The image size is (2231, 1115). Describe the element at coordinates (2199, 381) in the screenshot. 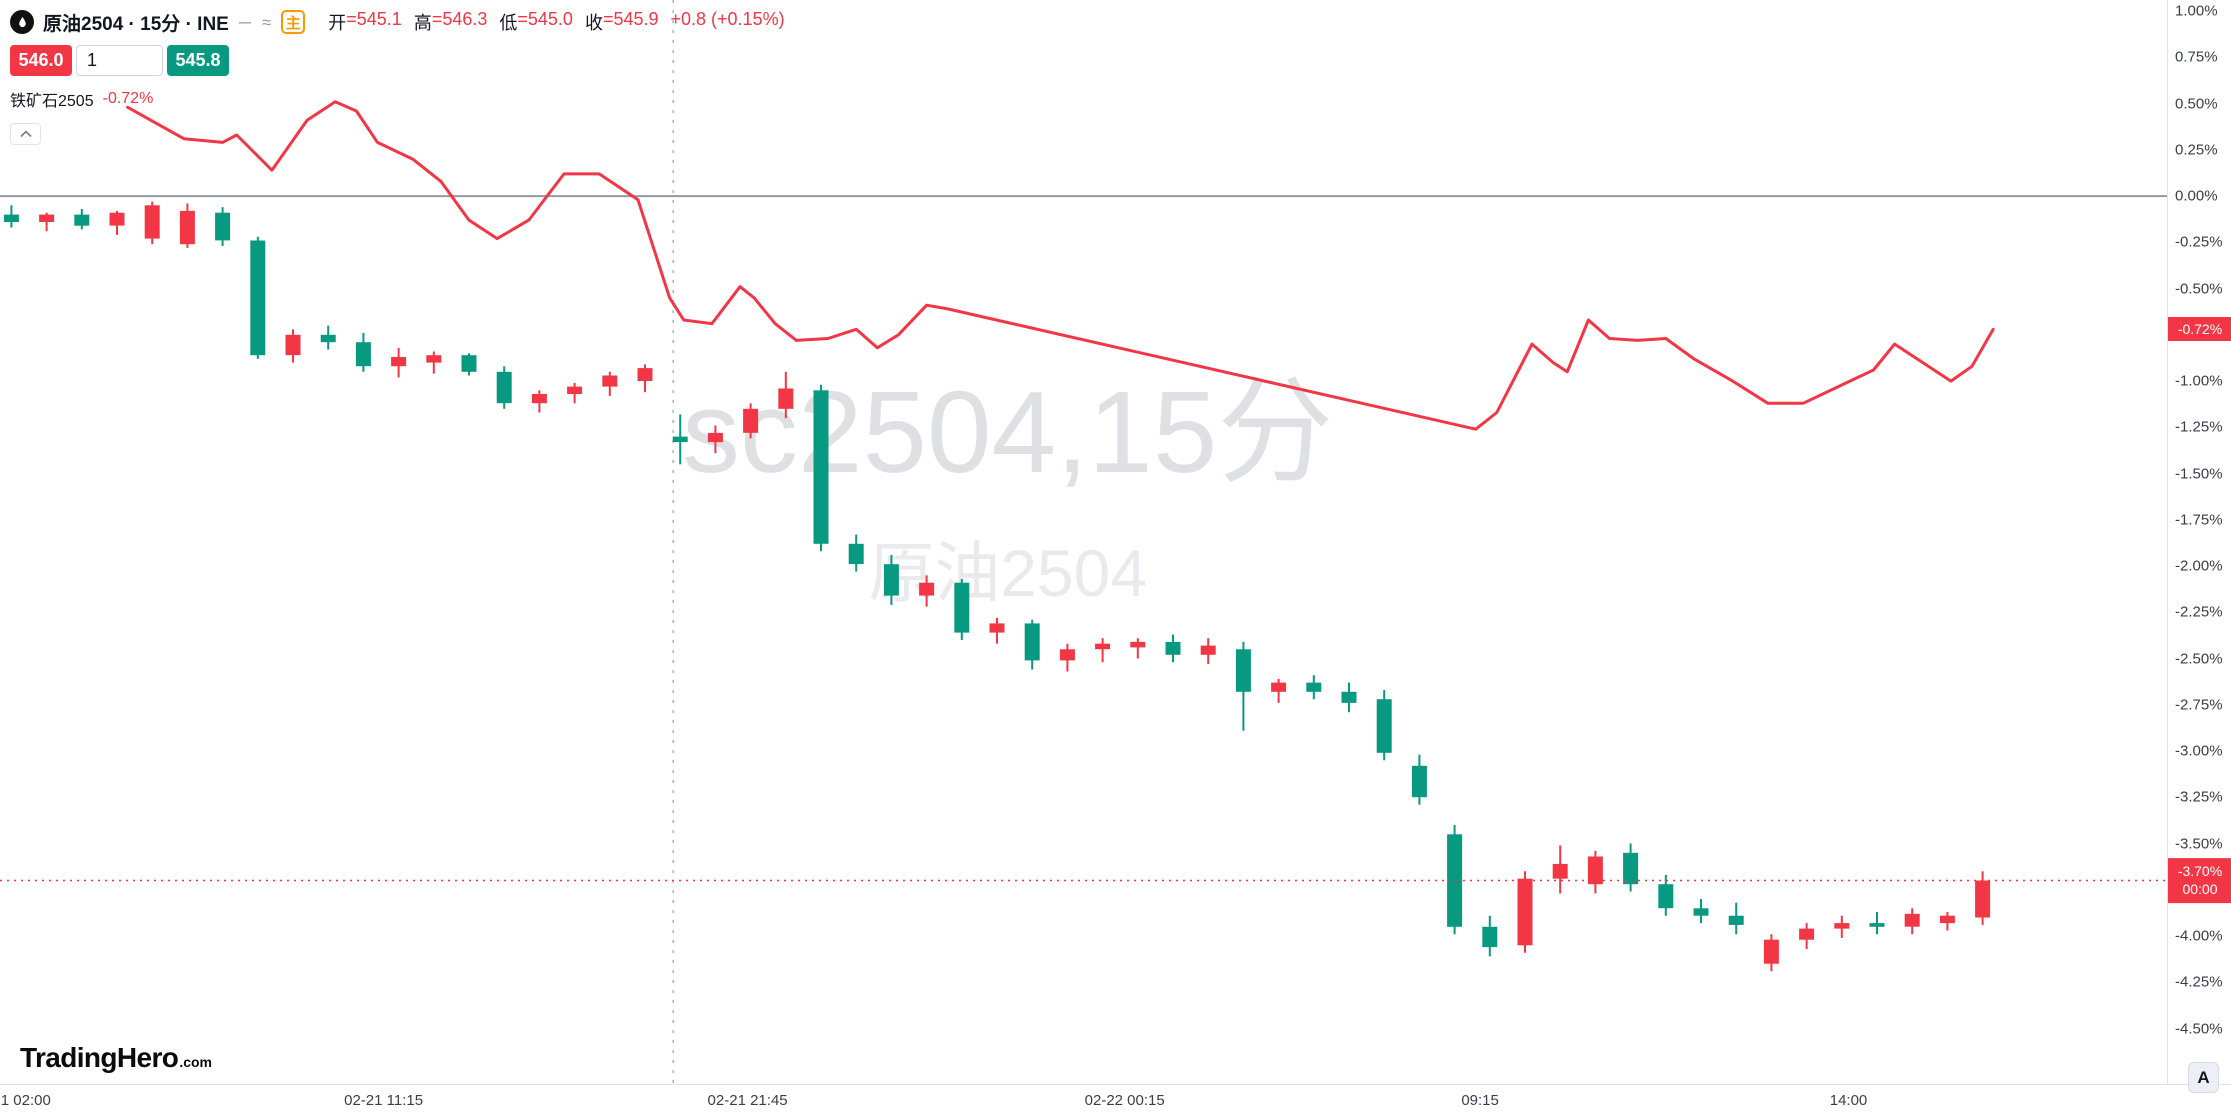

I see `price-axis-label: -1.00%` at that location.